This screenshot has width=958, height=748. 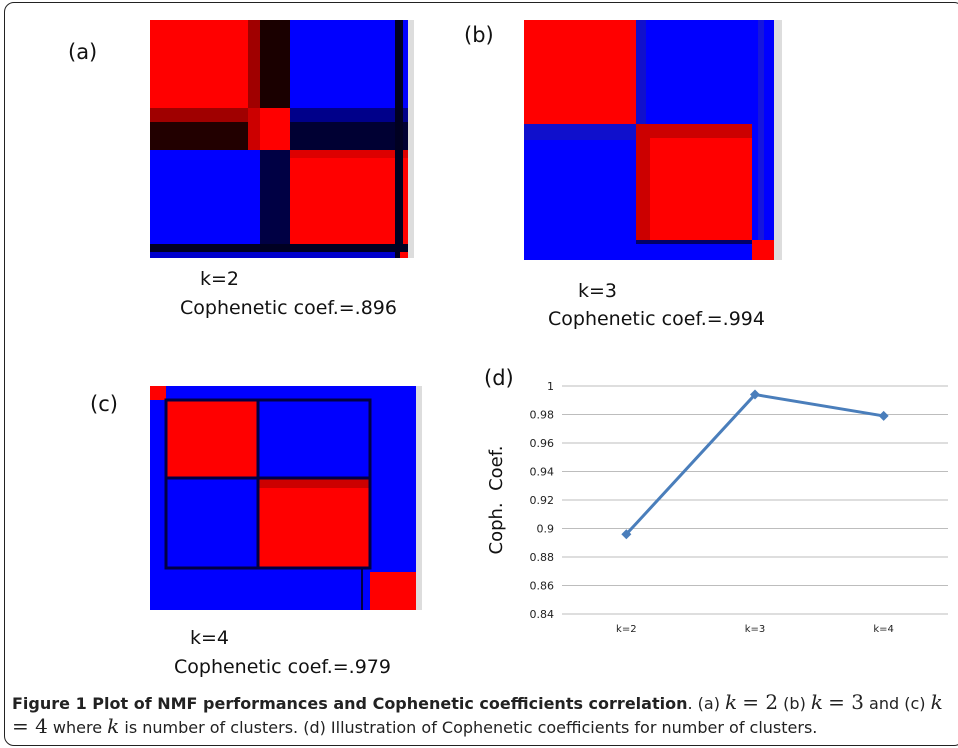 What do you see at coordinates (220, 279) in the screenshot?
I see `panel-a-k: k=2` at bounding box center [220, 279].